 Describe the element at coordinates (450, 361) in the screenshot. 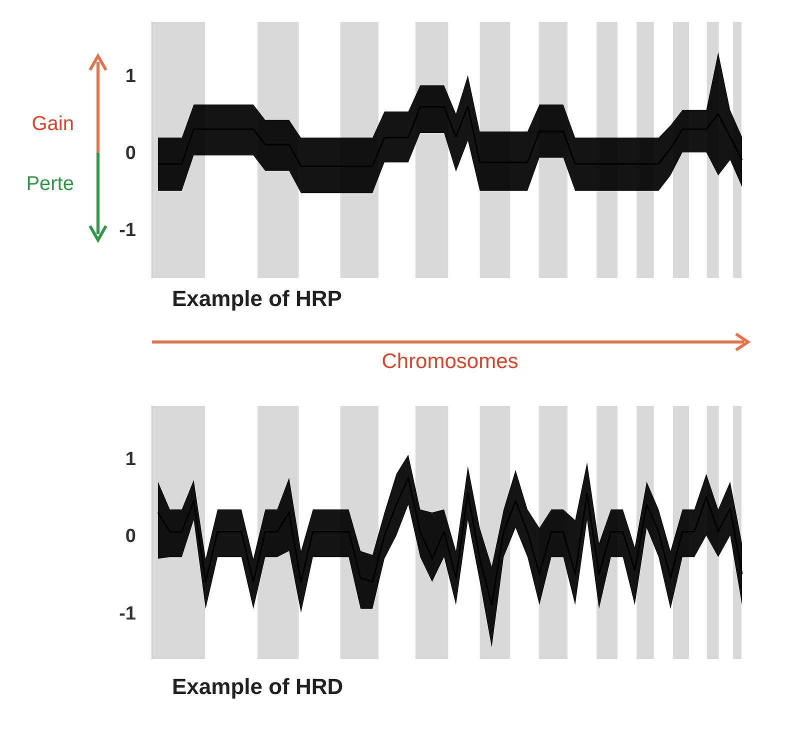

I see `text: Chromosomes` at that location.